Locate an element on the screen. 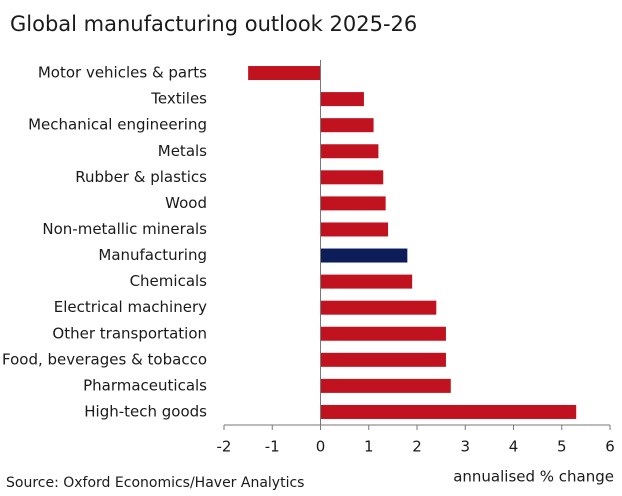 The width and height of the screenshot is (622, 496). y-tick-label: Textiles is located at coordinates (178, 99).